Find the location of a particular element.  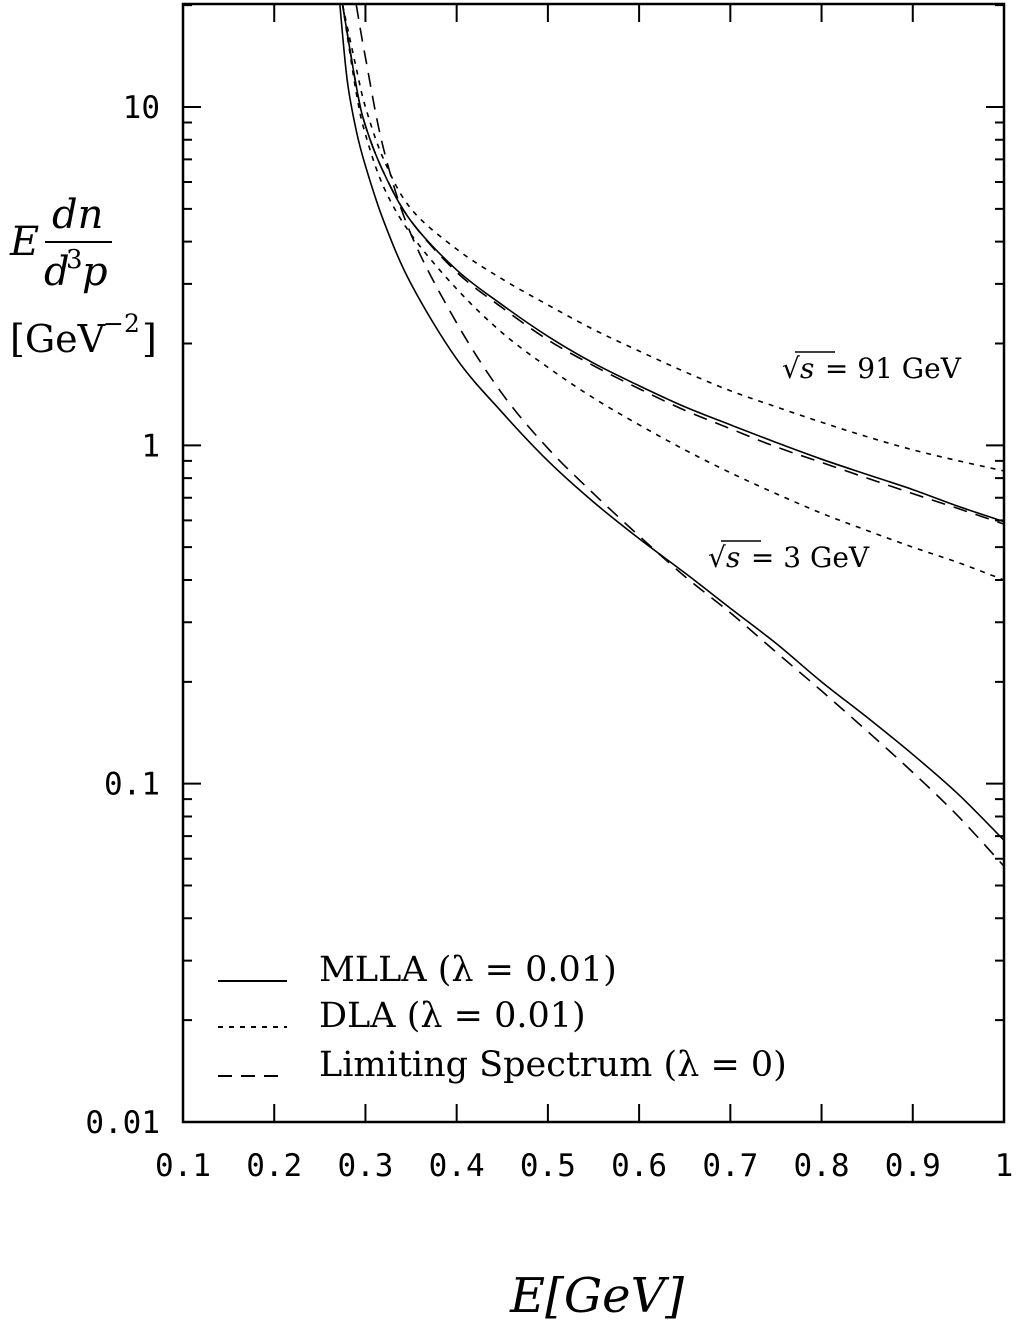

annotation-91-gev: √ s = 91 GeV is located at coordinates (872, 368).